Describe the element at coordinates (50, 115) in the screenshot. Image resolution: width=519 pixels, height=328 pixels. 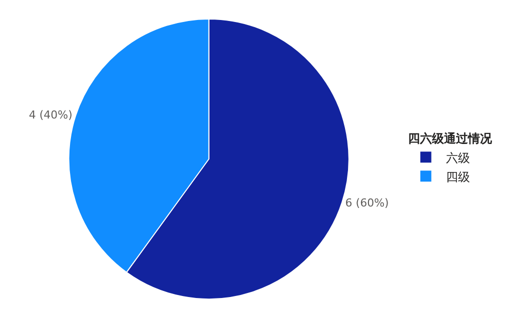
I see `data-label: 4 (40%)` at that location.